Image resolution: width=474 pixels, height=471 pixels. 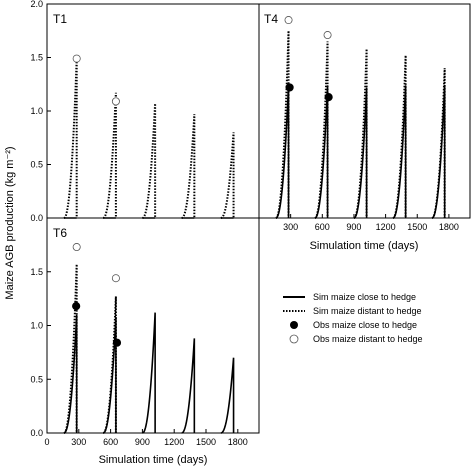 I want to click on panel-t6-y-tick-label: 1.0, so click(x=36, y=326).